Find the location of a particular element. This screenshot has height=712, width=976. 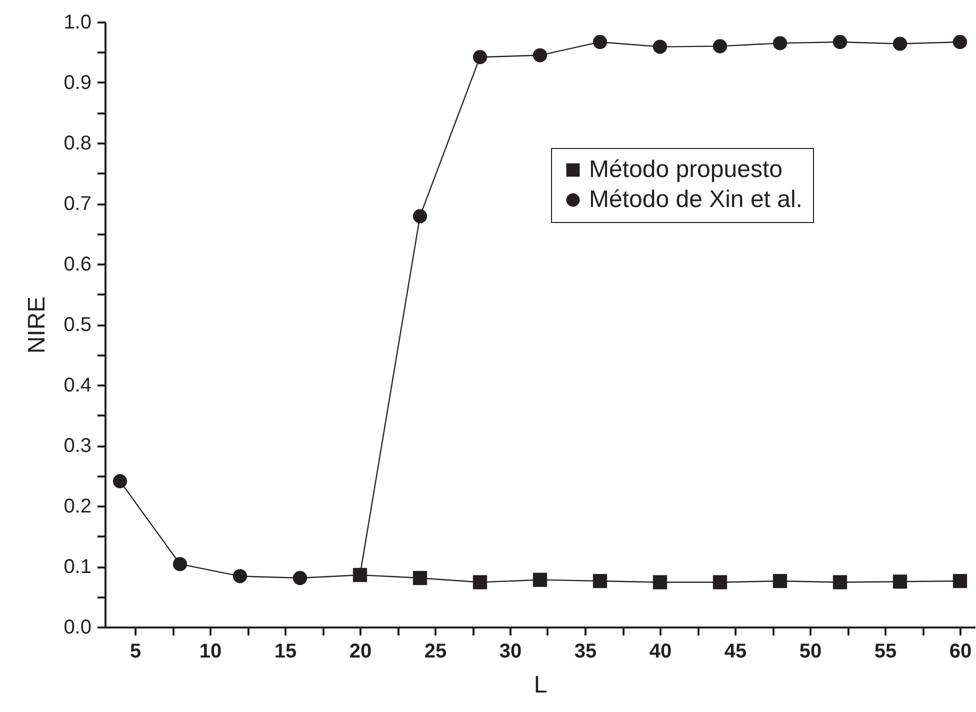

y-tick-label: 1.0 is located at coordinates (78, 23).